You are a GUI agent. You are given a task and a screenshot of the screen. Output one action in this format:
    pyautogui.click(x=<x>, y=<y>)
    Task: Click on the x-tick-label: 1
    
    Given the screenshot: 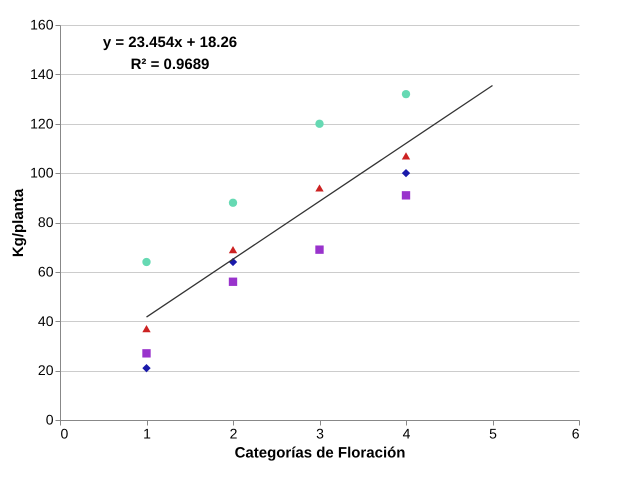 What is the action you would take?
    pyautogui.click(x=147, y=434)
    